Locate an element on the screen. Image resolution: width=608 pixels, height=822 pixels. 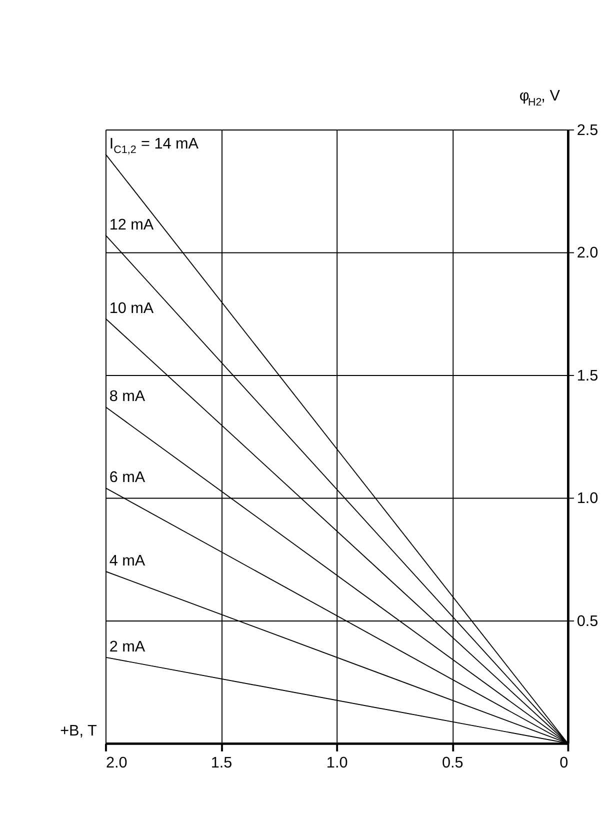
series-label: 12 mA is located at coordinates (131, 225).